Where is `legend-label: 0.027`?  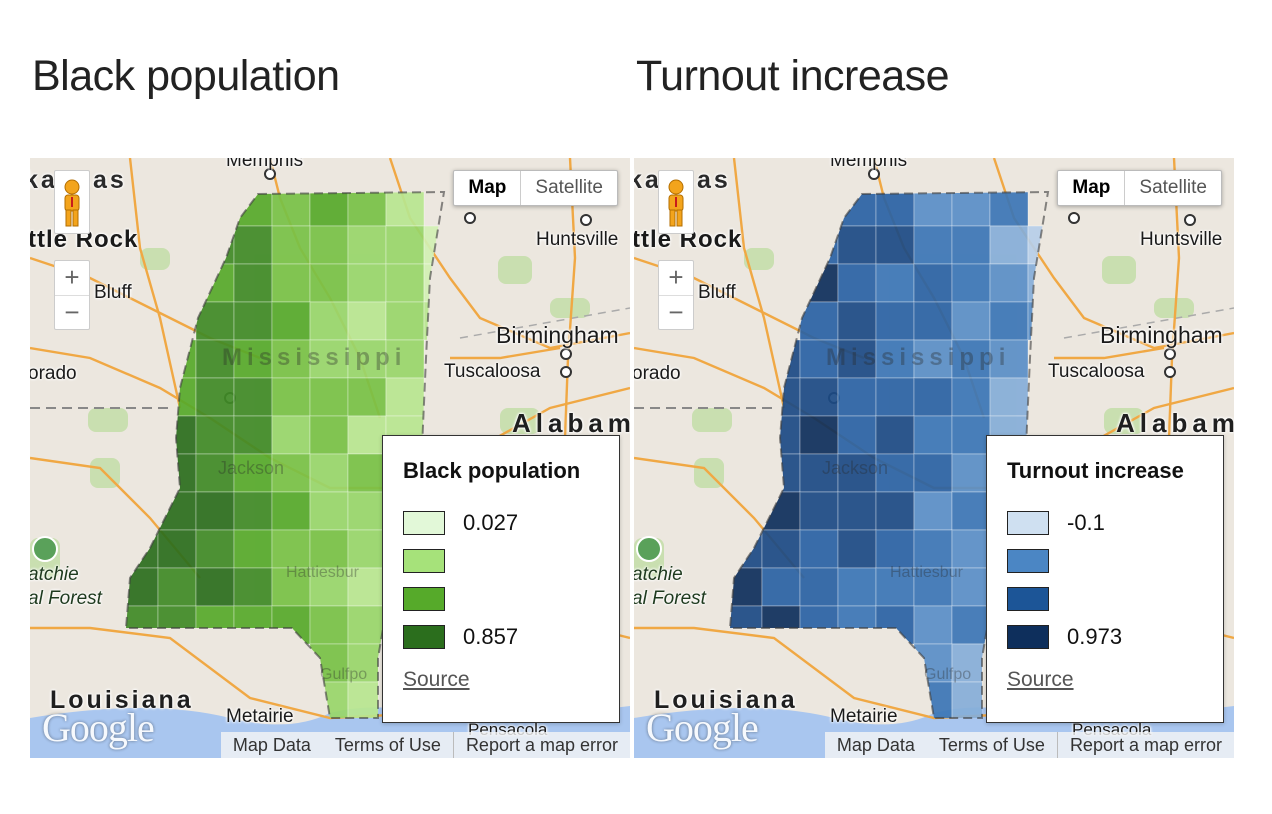 legend-label: 0.027 is located at coordinates (491, 522).